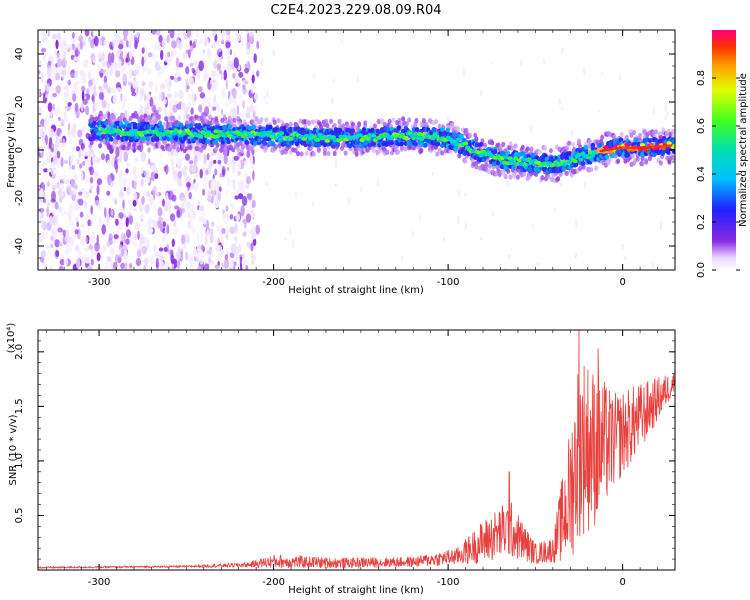 This screenshot has height=600, width=750. What do you see at coordinates (622, 582) in the screenshot?
I see `x-tick-label: 0` at bounding box center [622, 582].